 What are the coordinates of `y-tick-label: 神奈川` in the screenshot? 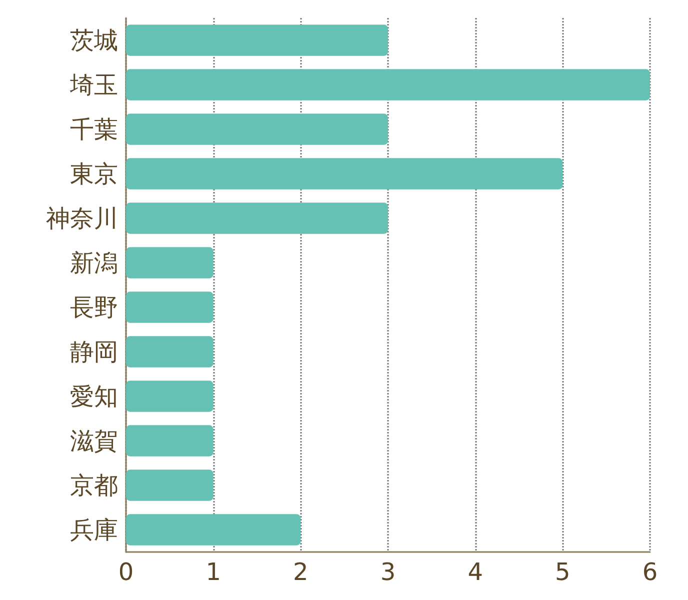 It's located at (82, 218).